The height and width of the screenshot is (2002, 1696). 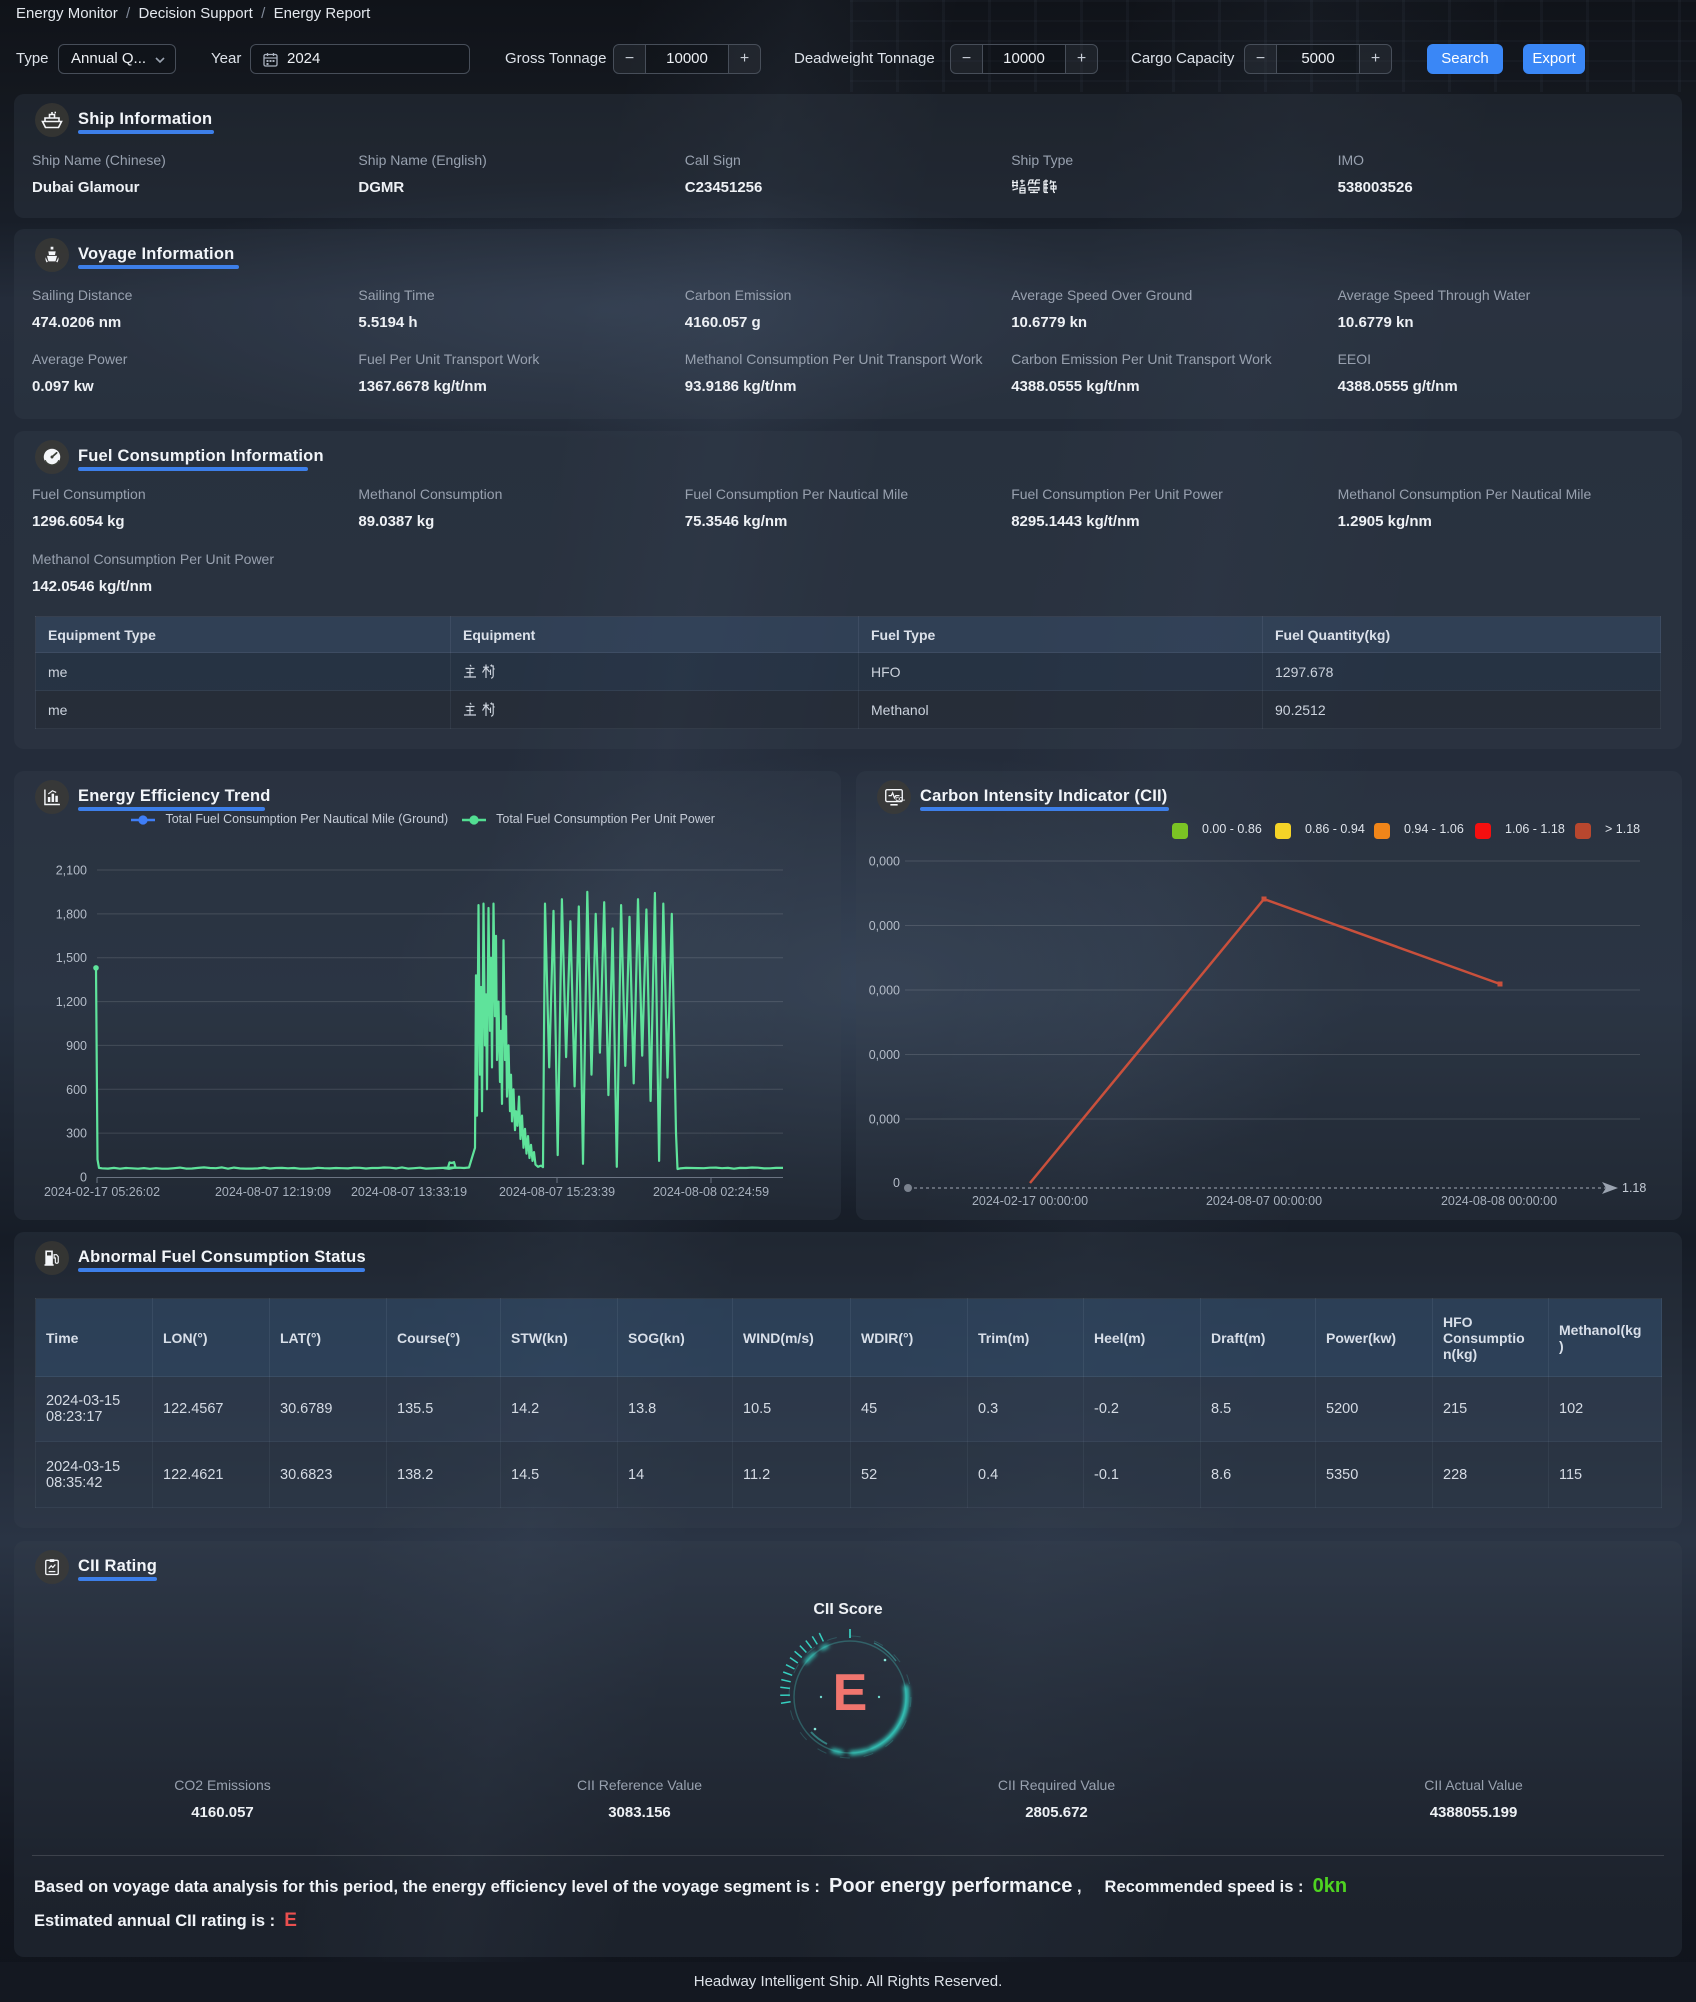 I want to click on svg-text: CO₂, so click(x=900, y=800).